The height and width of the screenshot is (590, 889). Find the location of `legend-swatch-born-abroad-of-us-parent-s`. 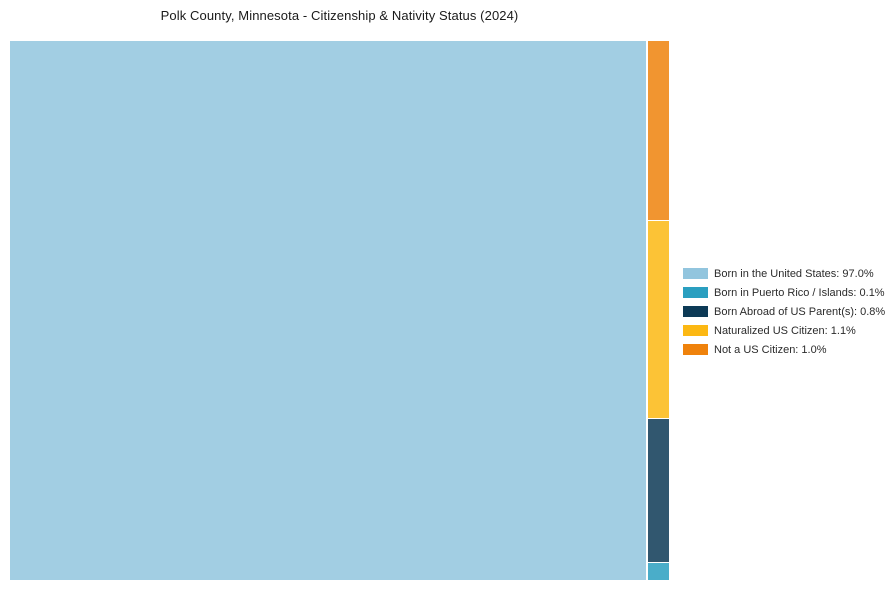

legend-swatch-born-abroad-of-us-parent-s is located at coordinates (695, 311).